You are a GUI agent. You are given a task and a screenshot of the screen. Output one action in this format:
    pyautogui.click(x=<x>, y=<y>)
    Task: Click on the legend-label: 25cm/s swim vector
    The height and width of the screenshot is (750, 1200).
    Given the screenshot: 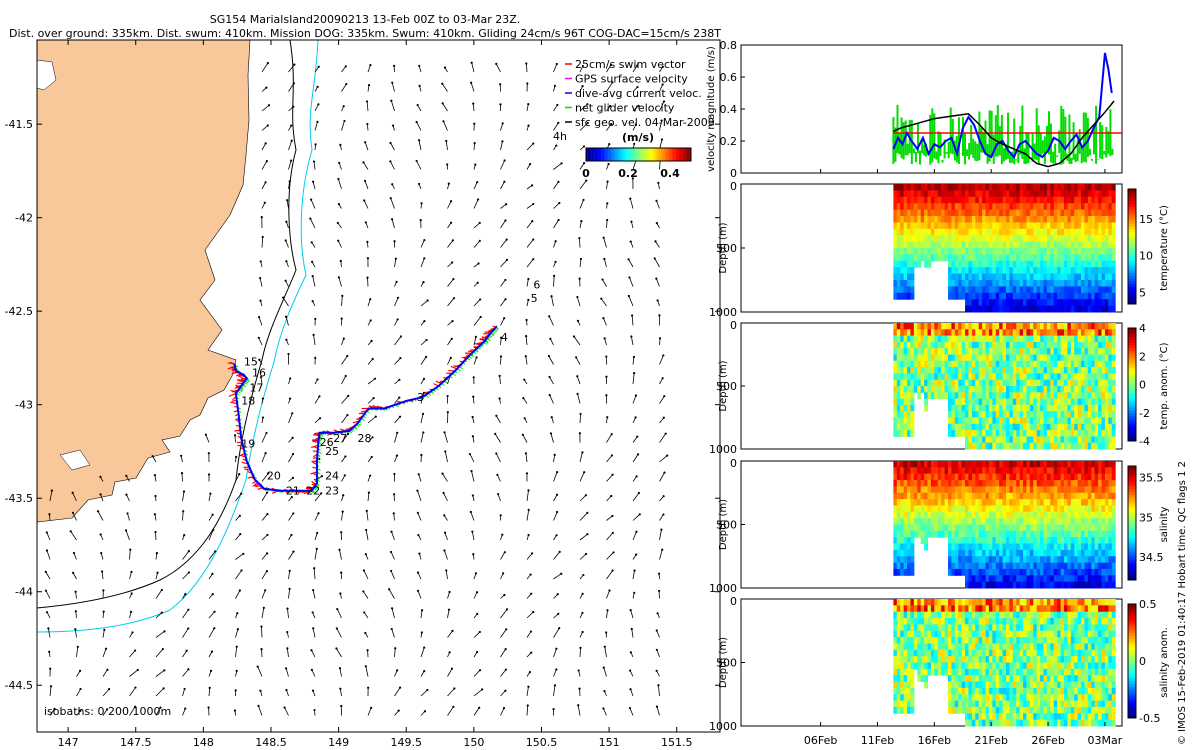 What is the action you would take?
    pyautogui.click(x=630, y=64)
    